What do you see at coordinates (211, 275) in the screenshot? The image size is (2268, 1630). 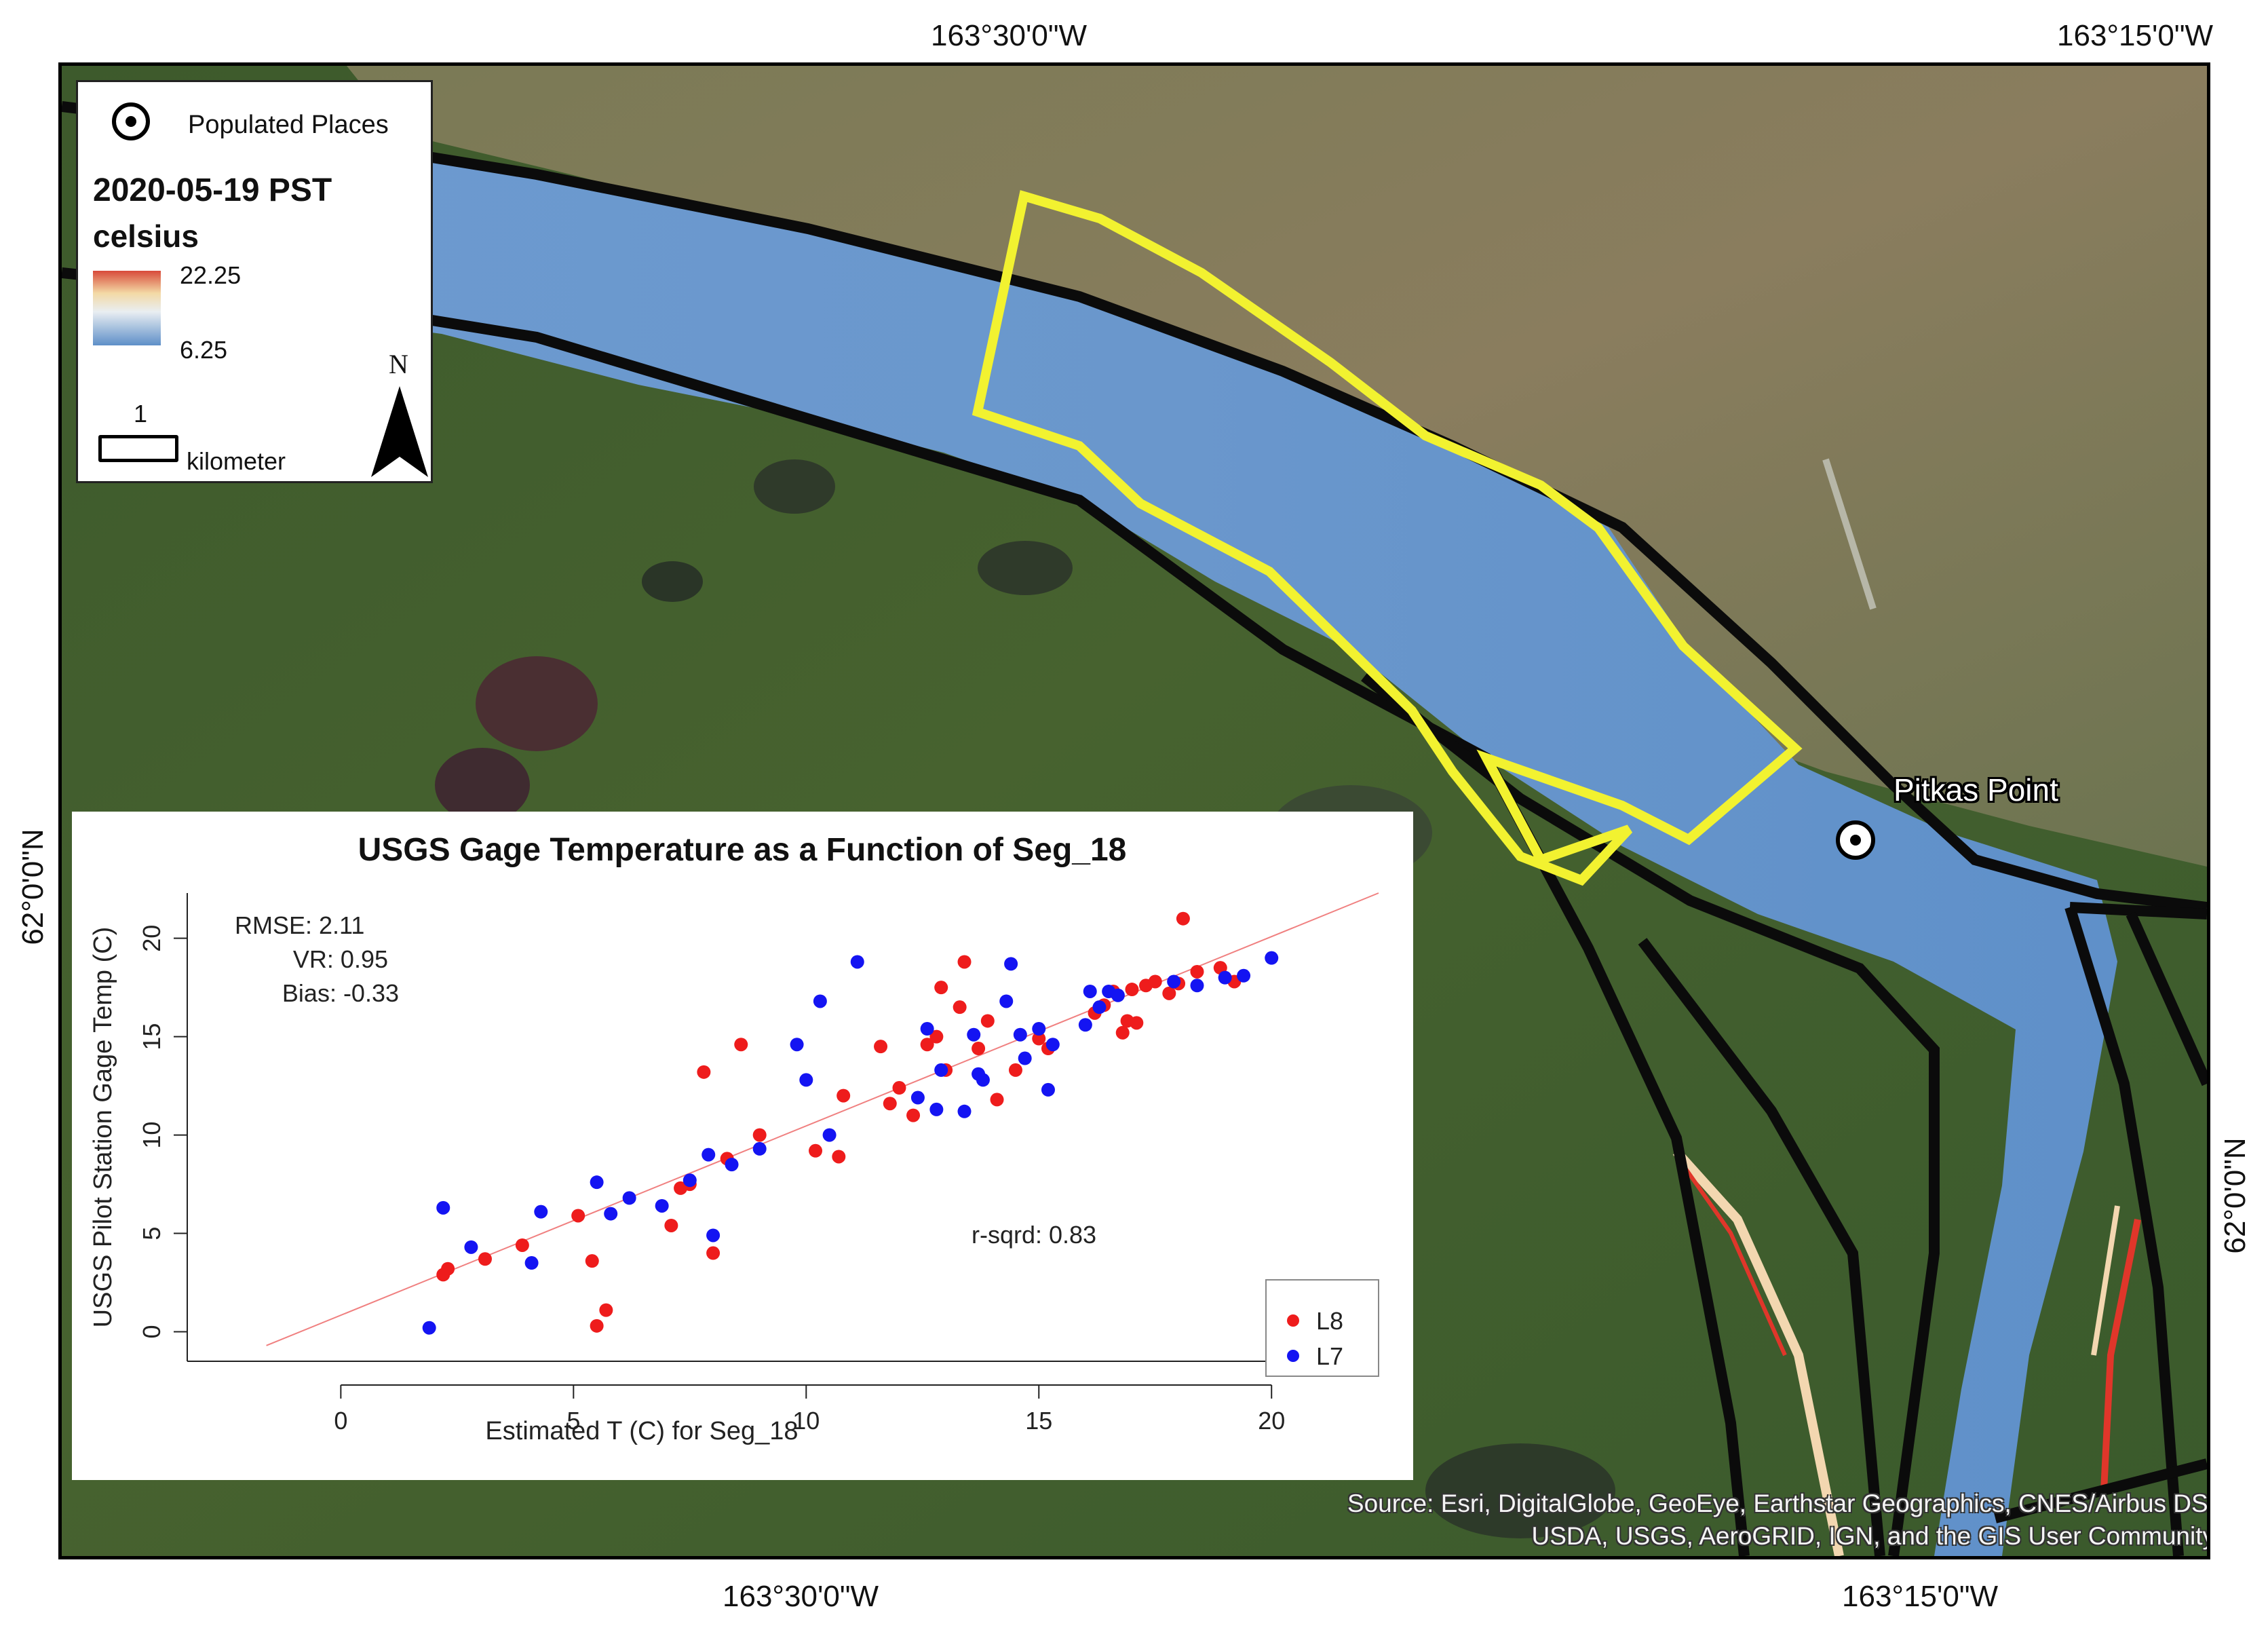 I see `legend-max: 22.25` at bounding box center [211, 275].